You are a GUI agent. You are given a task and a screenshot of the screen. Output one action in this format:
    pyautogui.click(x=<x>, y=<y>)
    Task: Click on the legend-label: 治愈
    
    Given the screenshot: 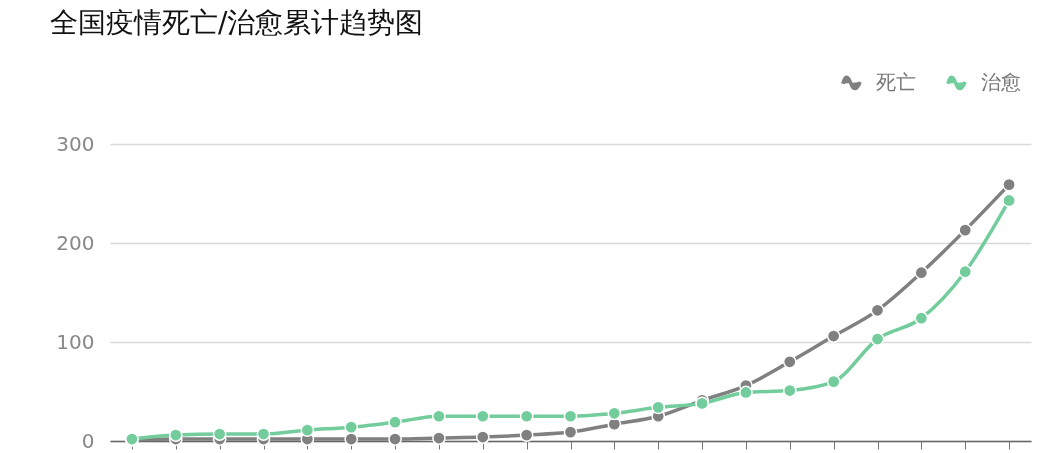 What is the action you would take?
    pyautogui.click(x=1001, y=81)
    